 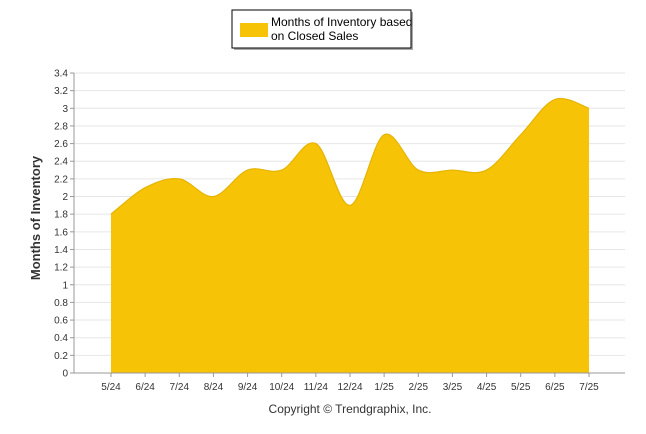 I want to click on y-tick-label: 0, so click(x=65, y=374).